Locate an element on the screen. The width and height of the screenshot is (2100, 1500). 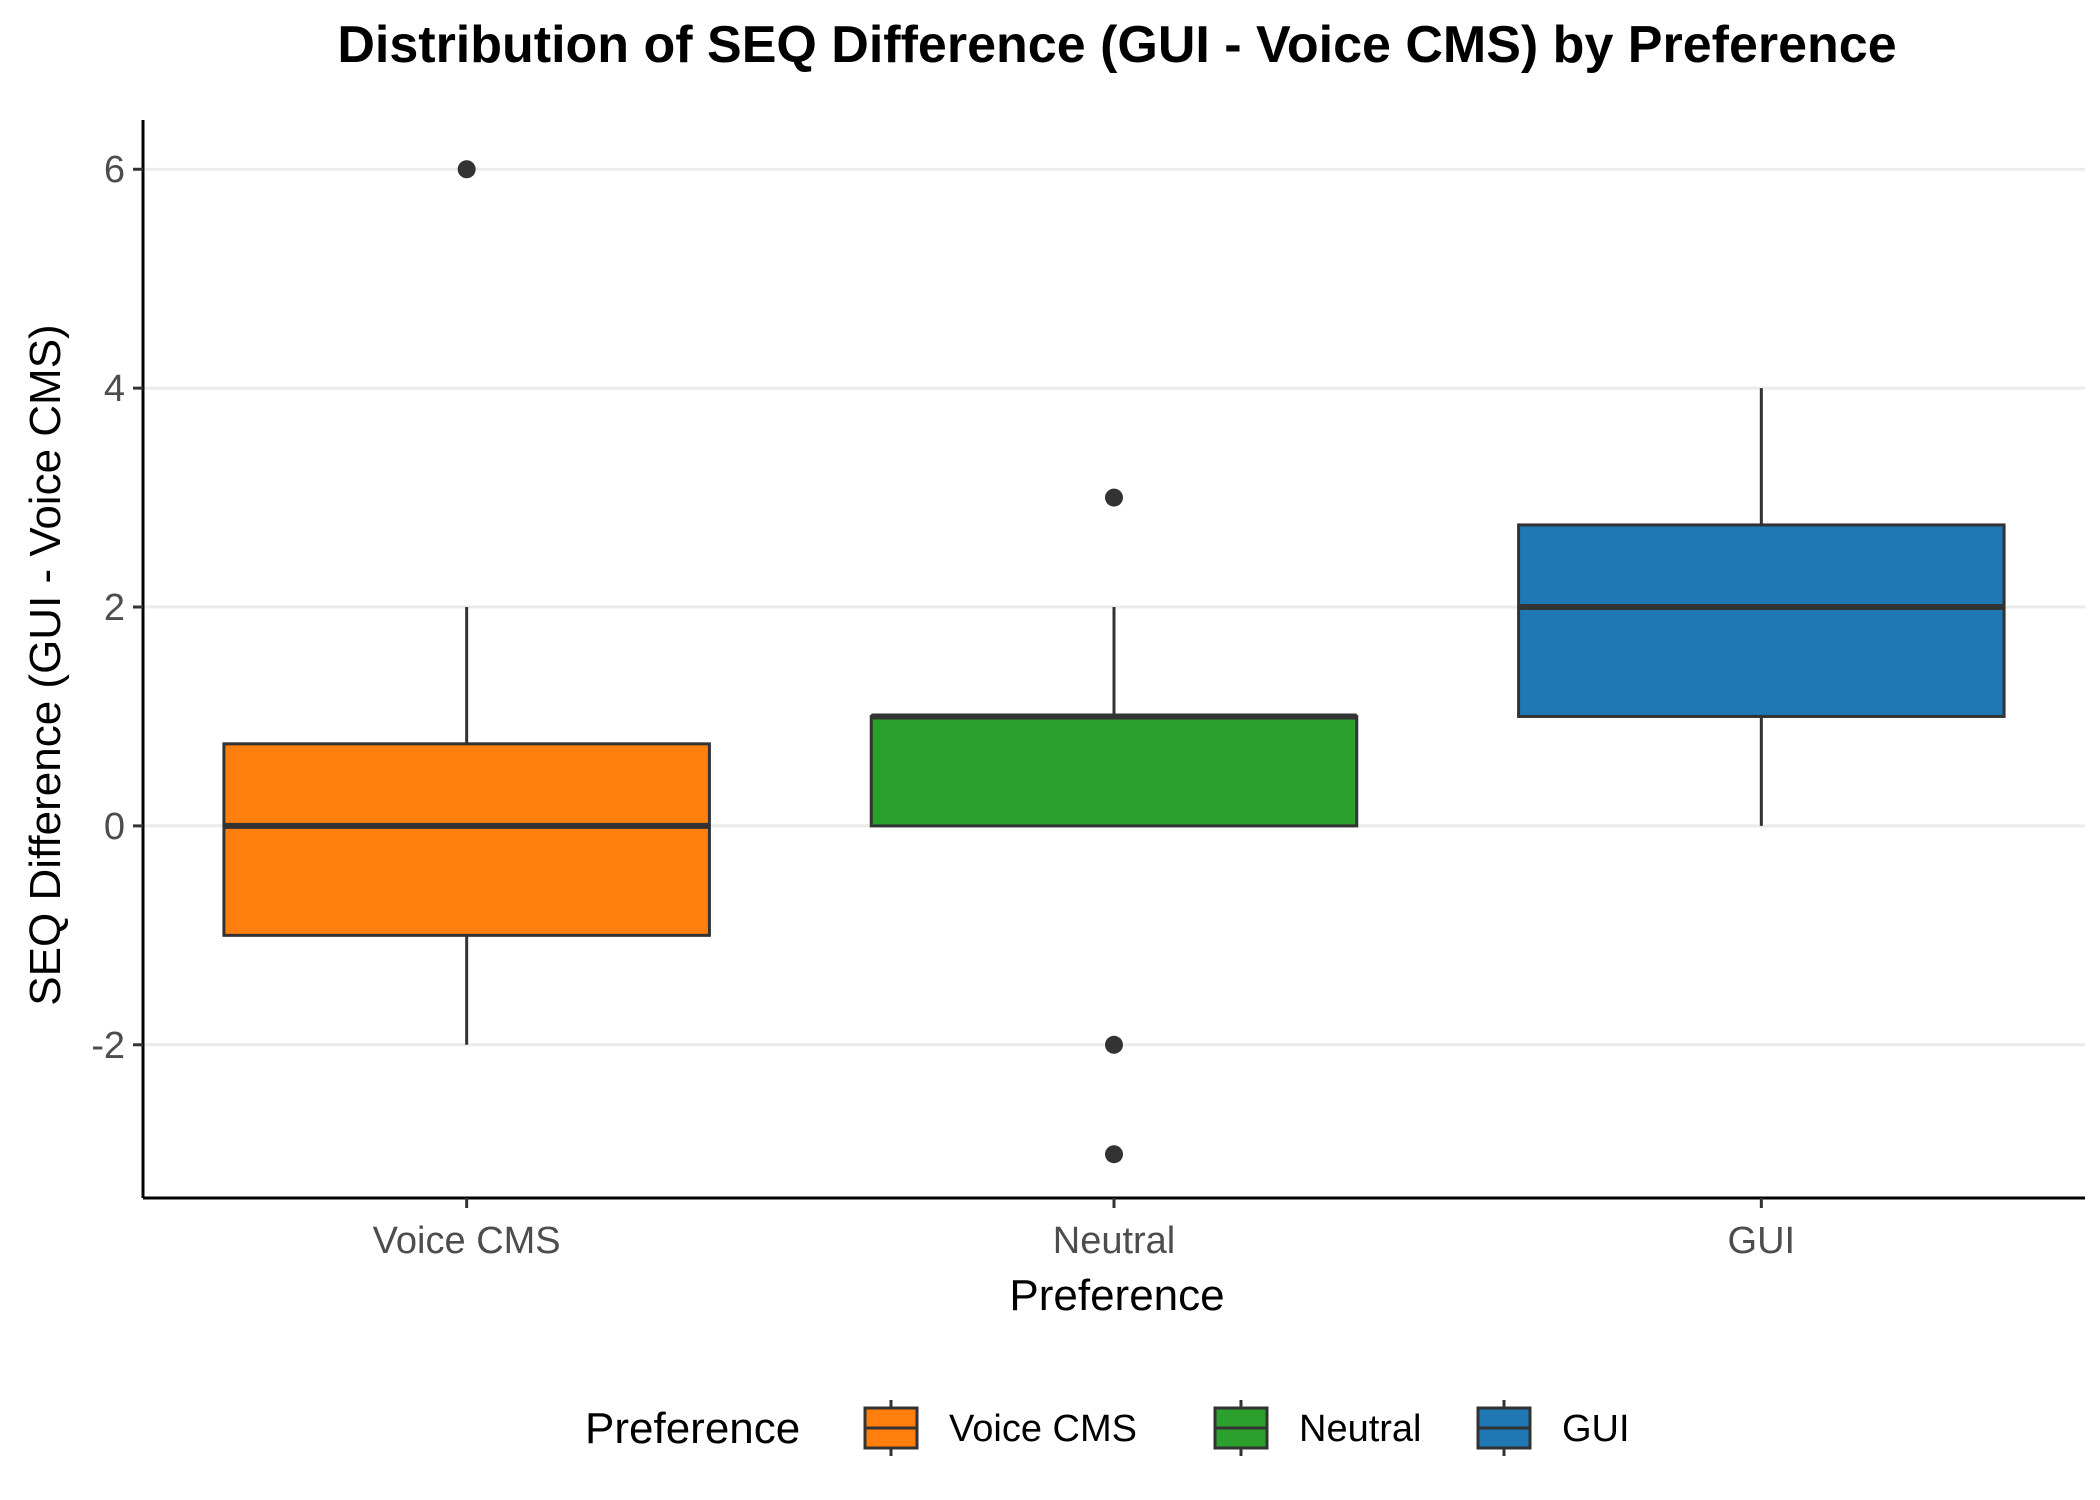
y-tick-label: 0 is located at coordinates (114, 827).